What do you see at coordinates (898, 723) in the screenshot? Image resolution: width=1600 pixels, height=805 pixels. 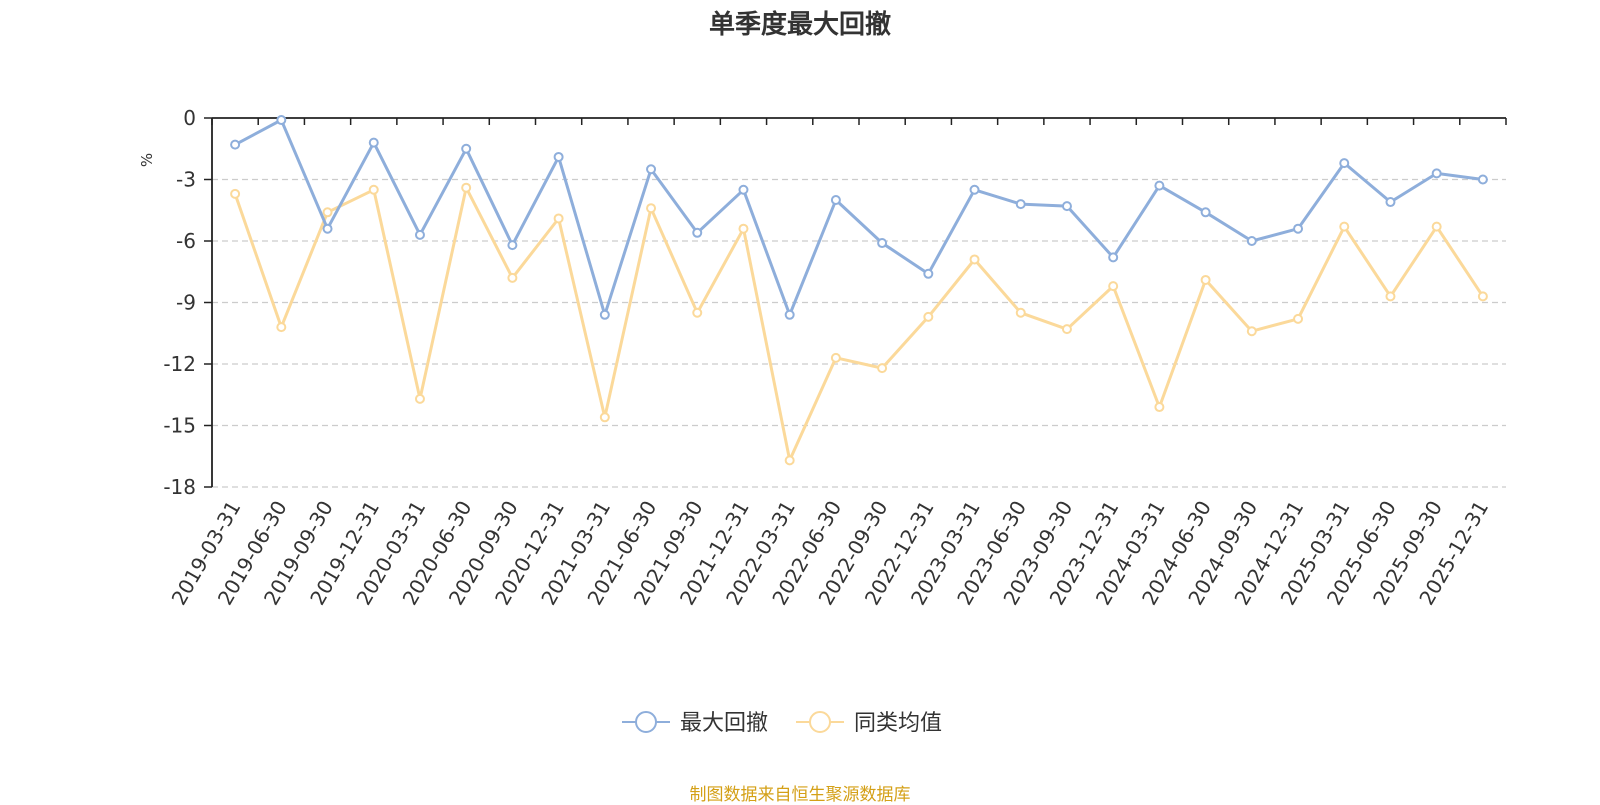 I see `legend-label-2: 同类均值` at bounding box center [898, 723].